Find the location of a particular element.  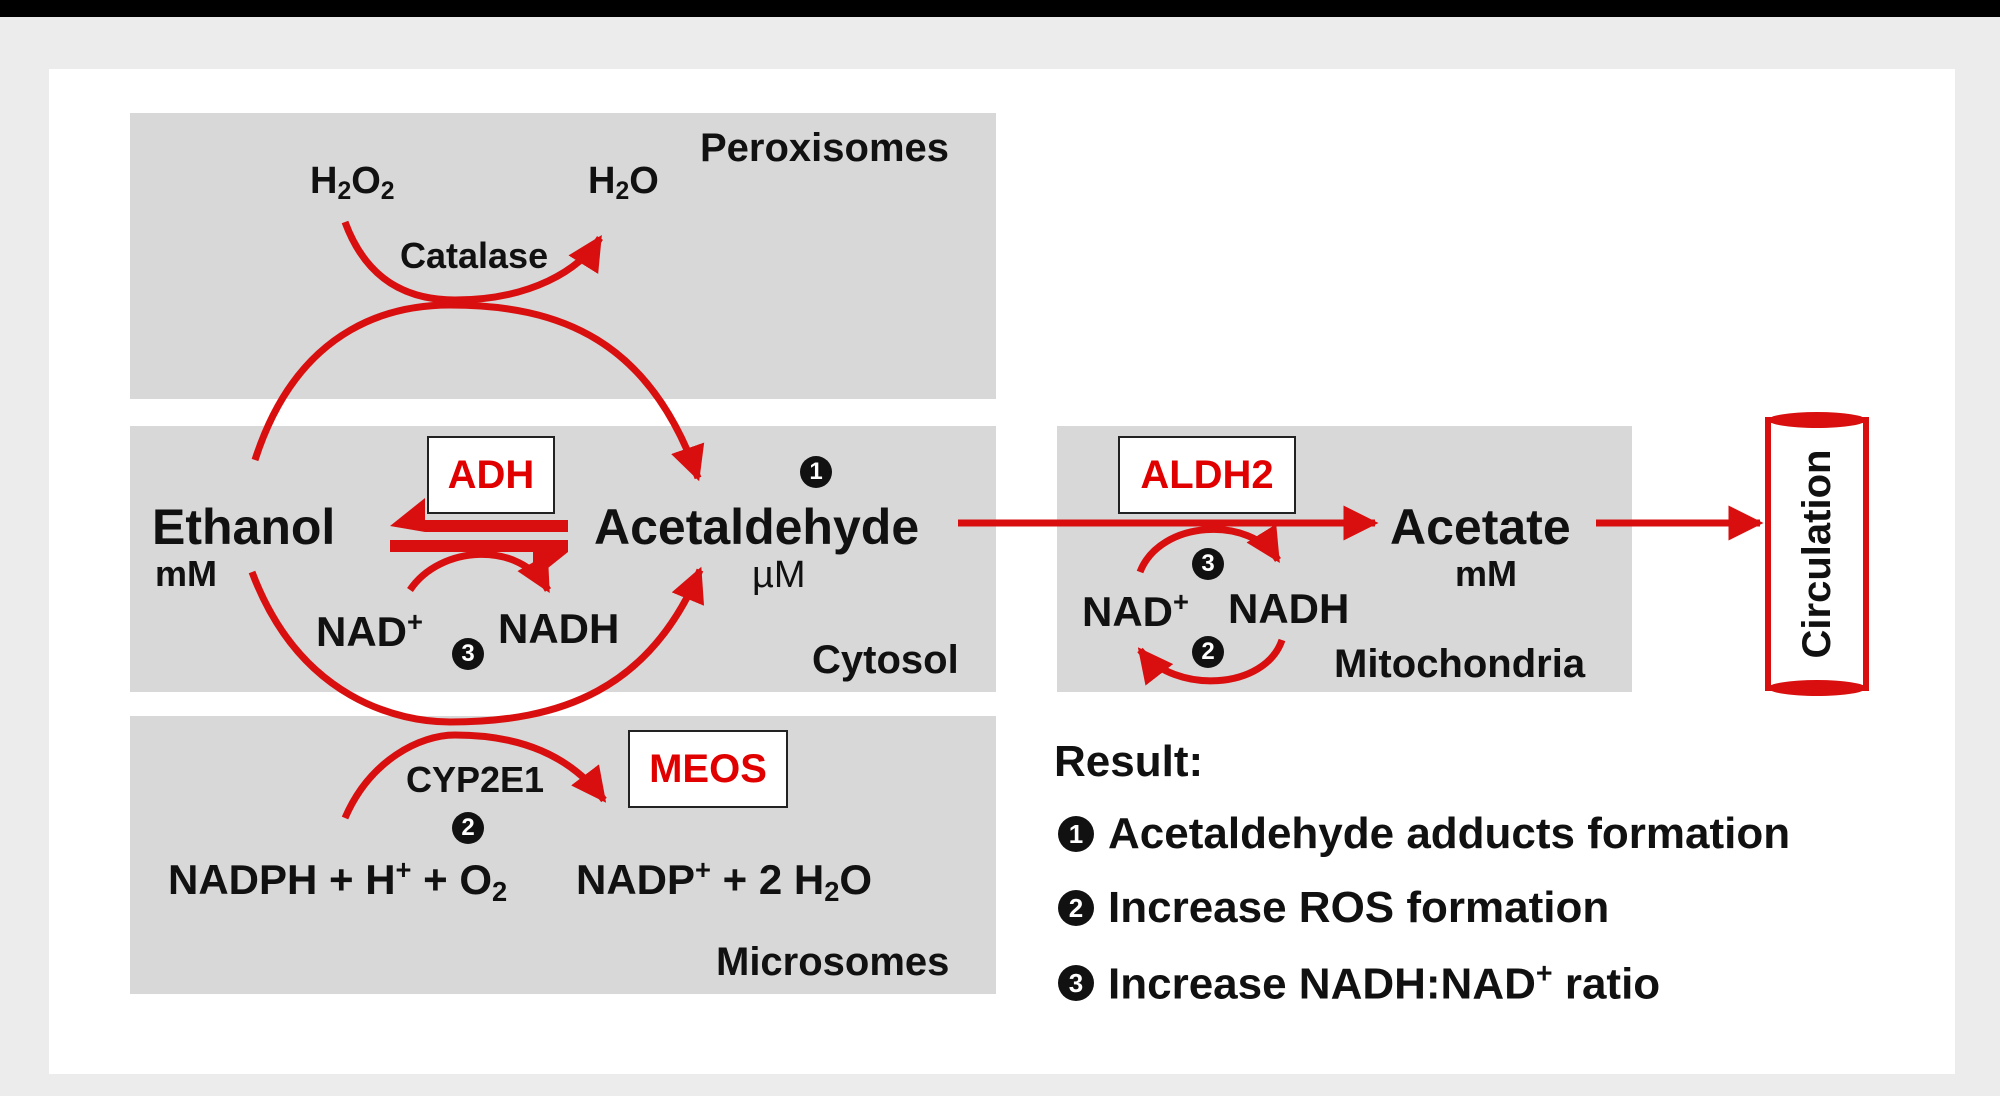

catalase-cofactor-arrow is located at coordinates (472, 262).